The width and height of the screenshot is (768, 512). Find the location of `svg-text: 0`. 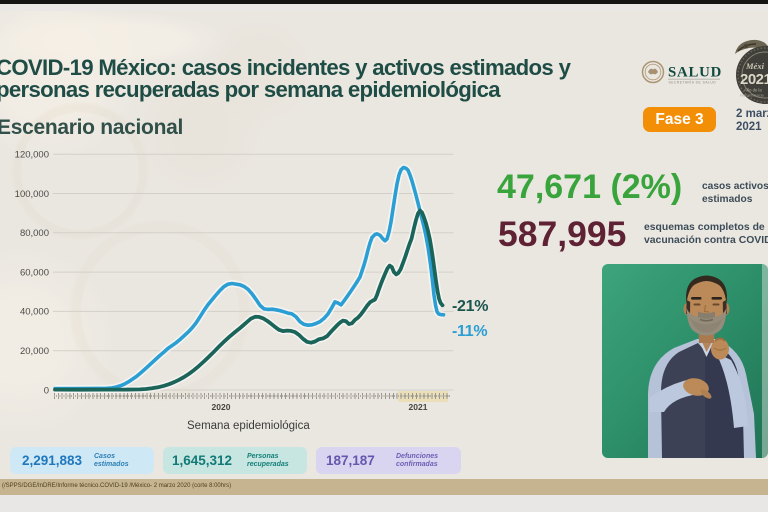

svg-text: 0 is located at coordinates (46, 390).